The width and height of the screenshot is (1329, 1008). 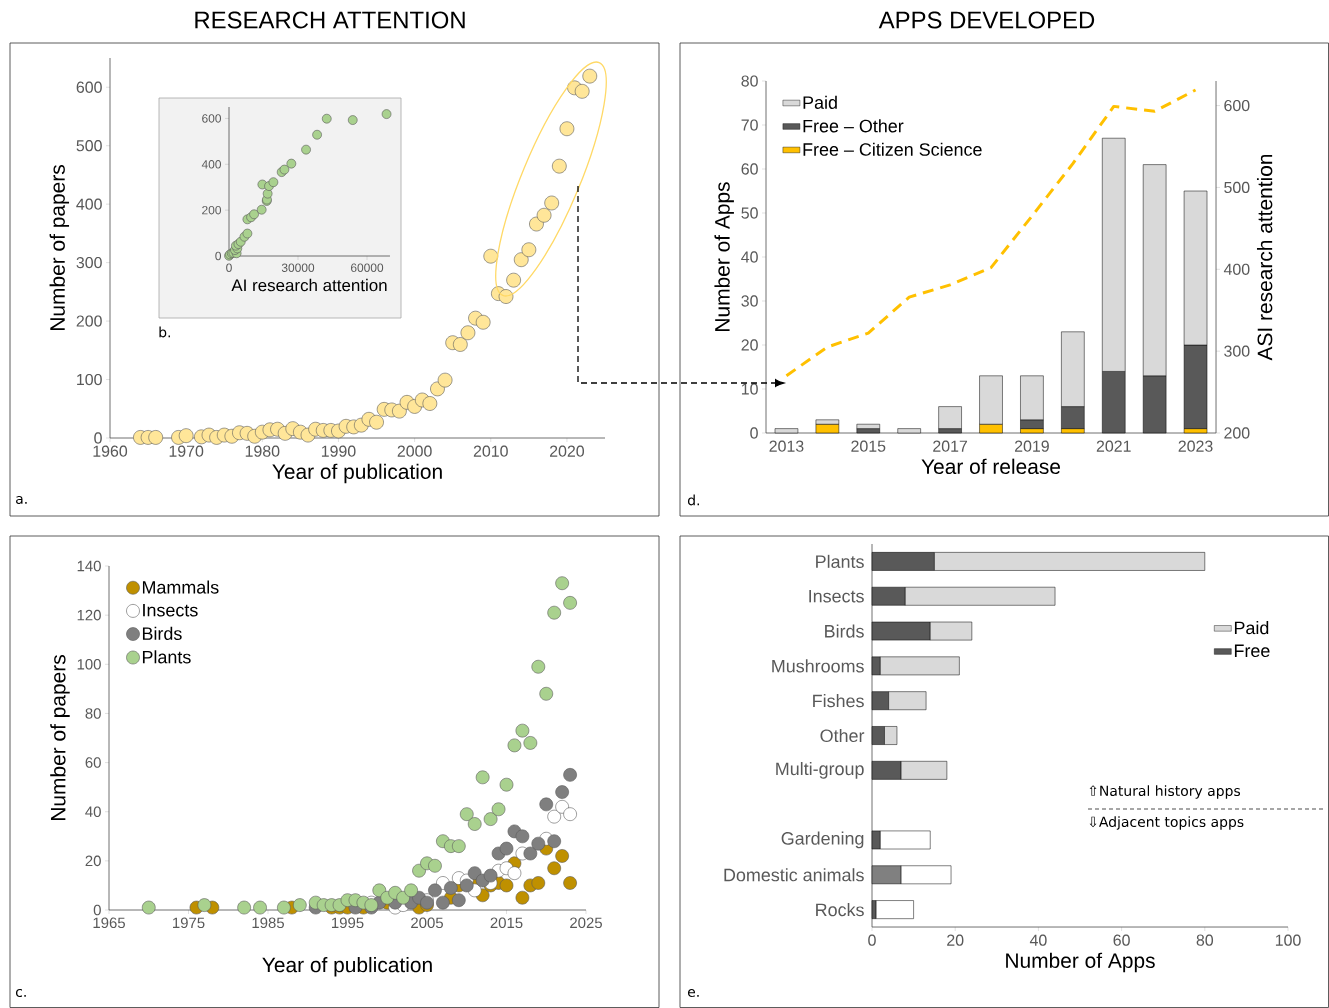 What do you see at coordinates (1237, 105) in the screenshot?
I see `y2-tick-label: 600` at bounding box center [1237, 105].